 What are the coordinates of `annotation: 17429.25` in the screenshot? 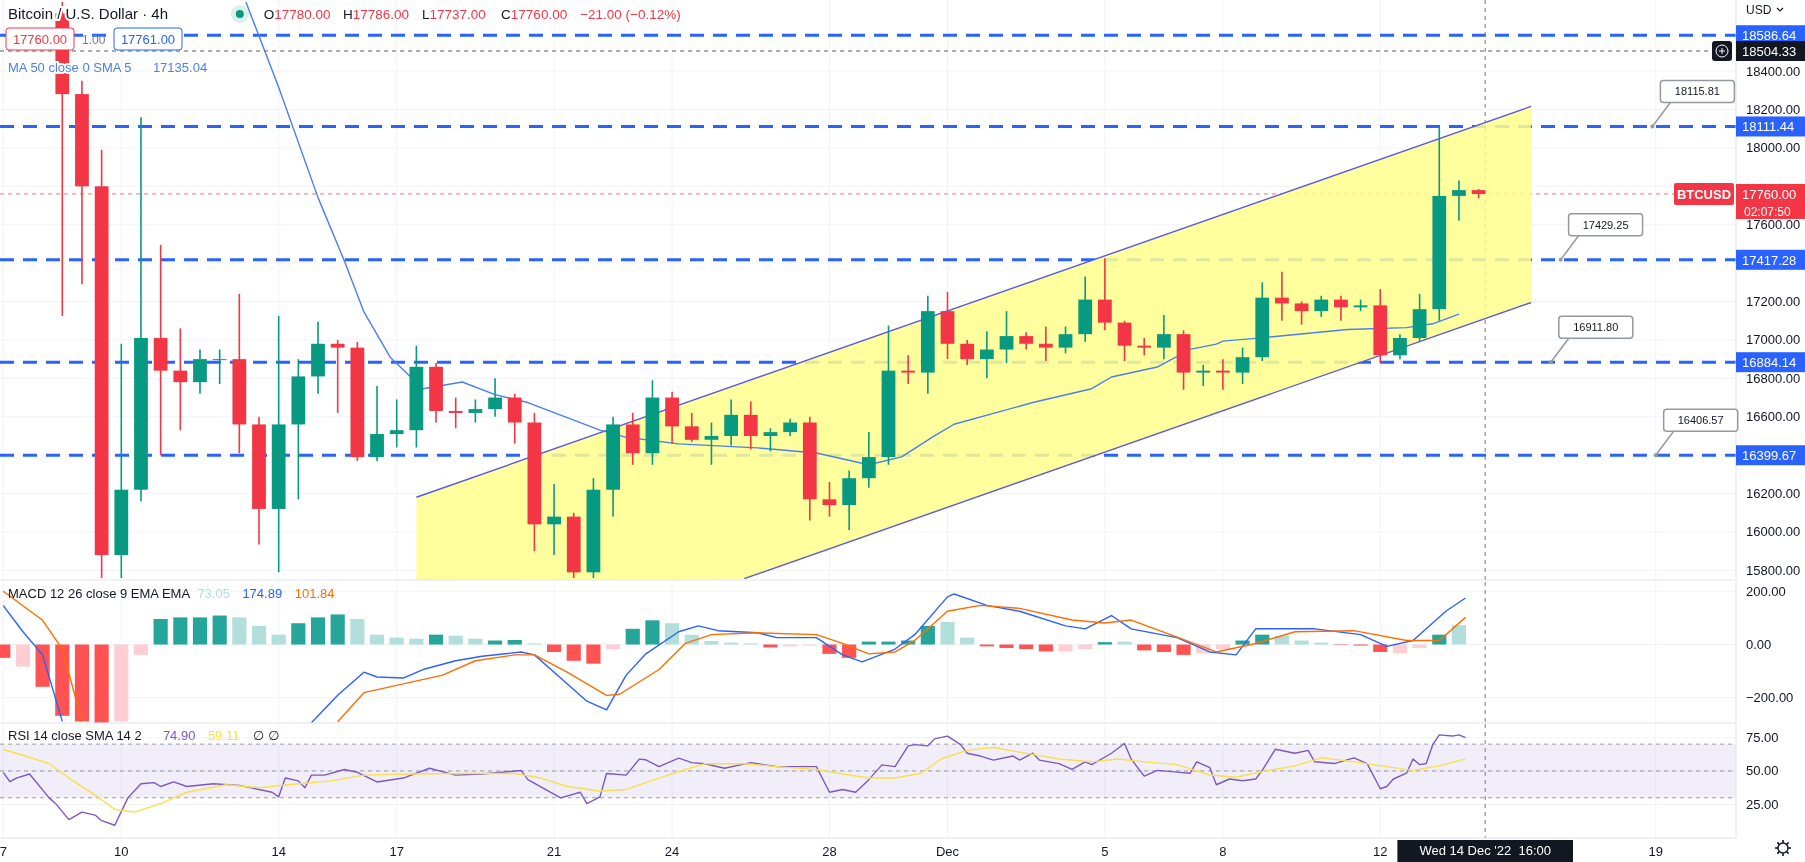 It's located at (1605, 224).